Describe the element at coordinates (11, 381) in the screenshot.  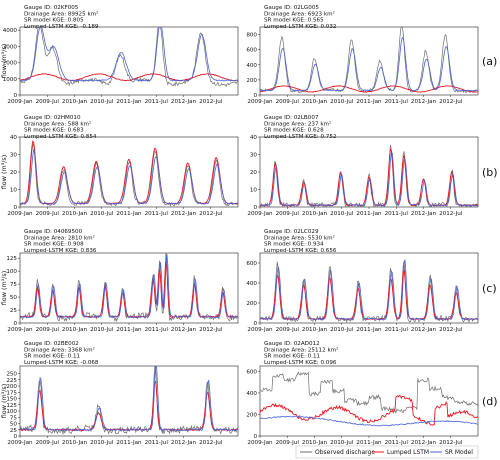
I see `y-tick-label: 225` at that location.